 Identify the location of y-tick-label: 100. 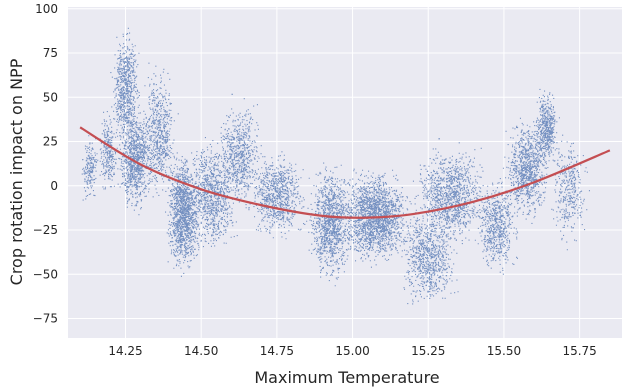
(46, 9).